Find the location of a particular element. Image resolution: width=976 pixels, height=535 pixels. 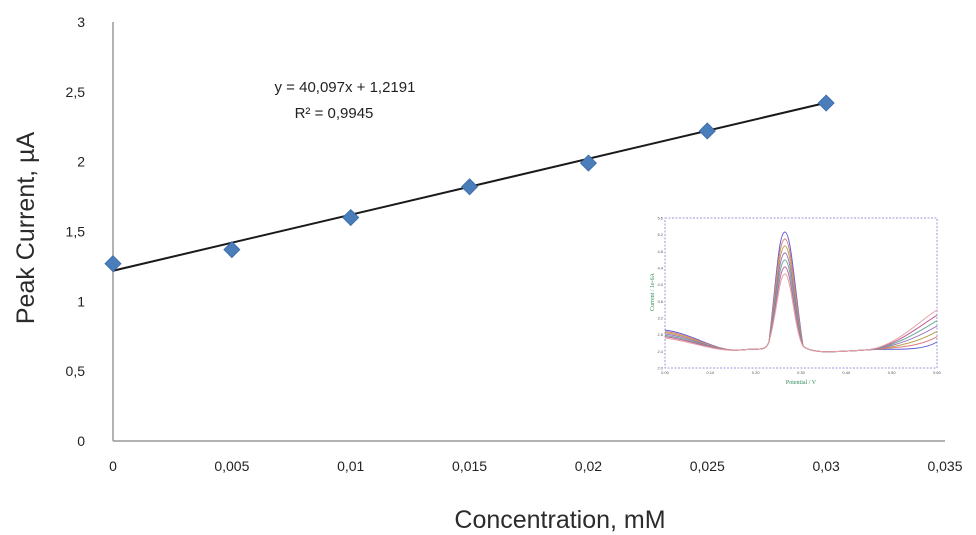

inset-x-tick-label: 0.60 is located at coordinates (937, 372).